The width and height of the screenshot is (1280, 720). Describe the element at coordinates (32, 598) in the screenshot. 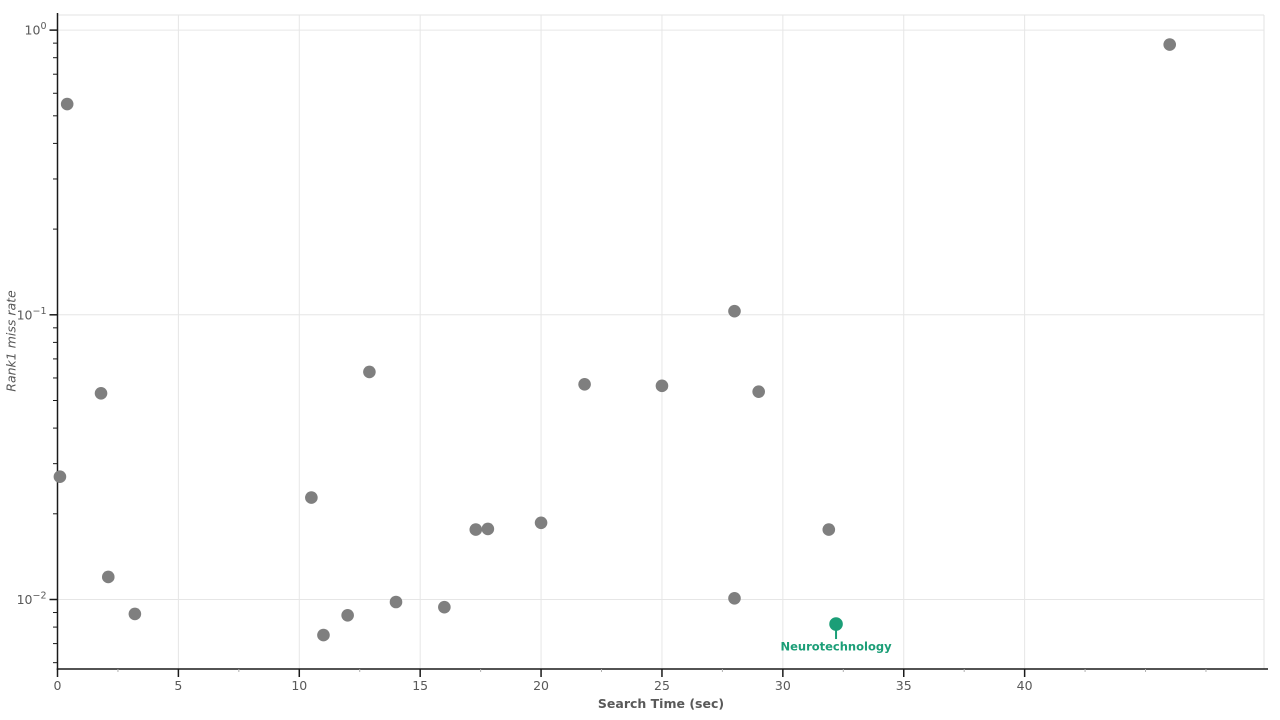

I see `y-tick-label: 10⁻²` at that location.